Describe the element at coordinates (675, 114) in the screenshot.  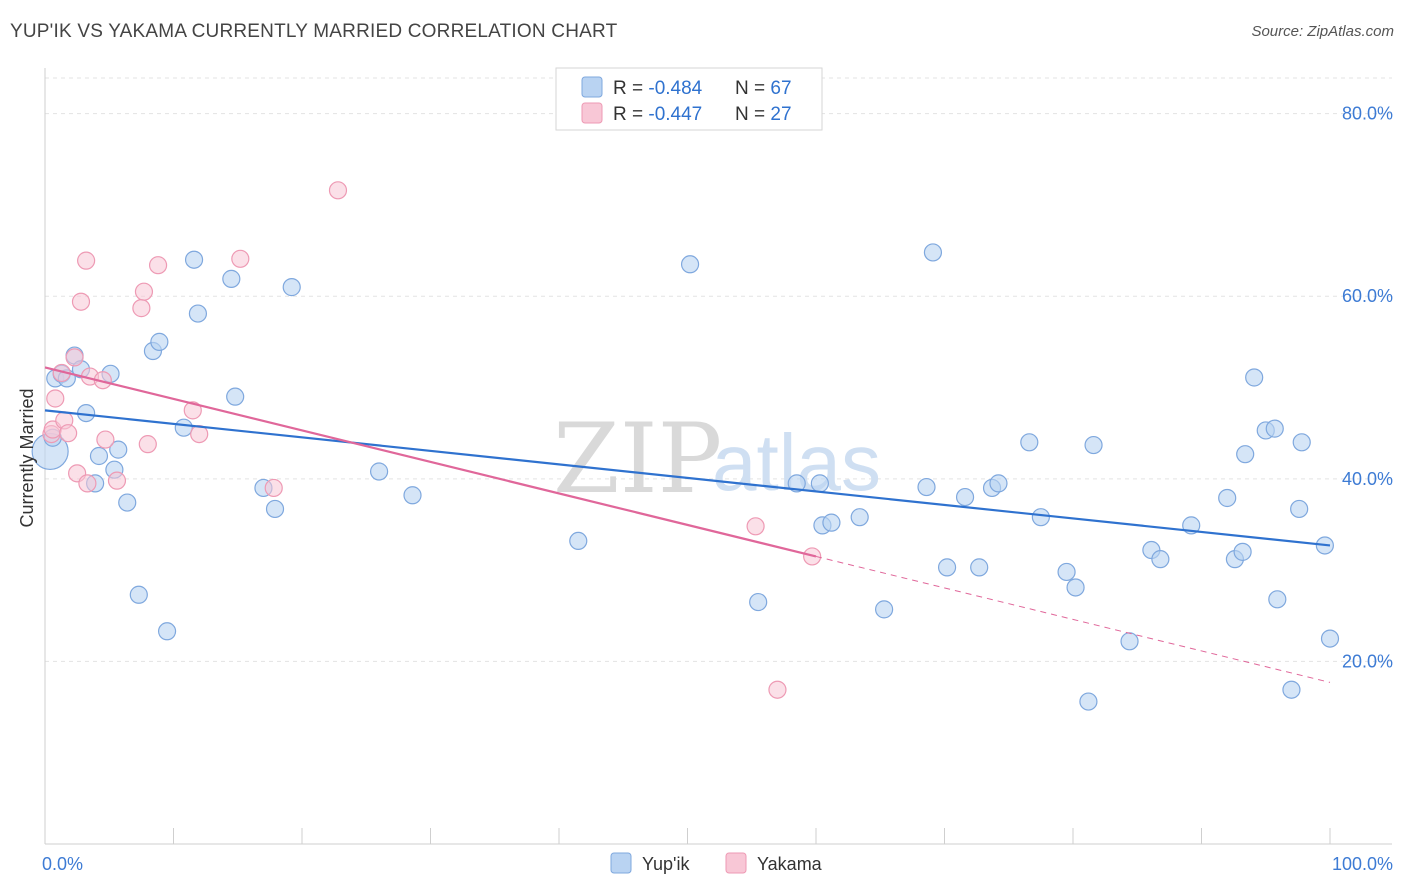
I see `legend-r-value-2: -0.447` at that location.